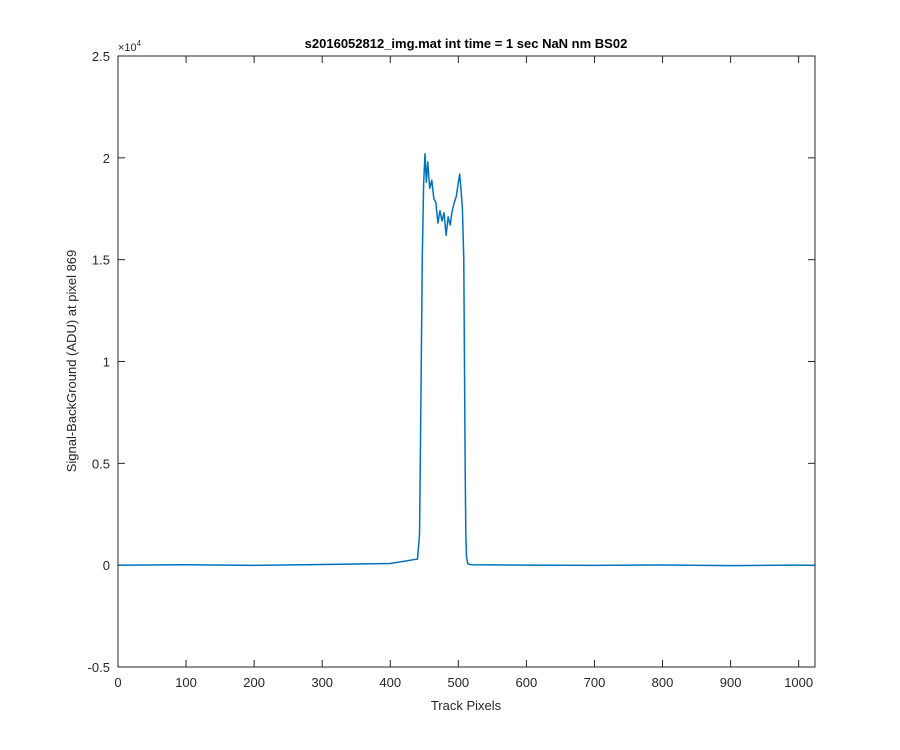 The width and height of the screenshot is (900, 750). I want to click on x-tick-label: 1000, so click(798, 682).